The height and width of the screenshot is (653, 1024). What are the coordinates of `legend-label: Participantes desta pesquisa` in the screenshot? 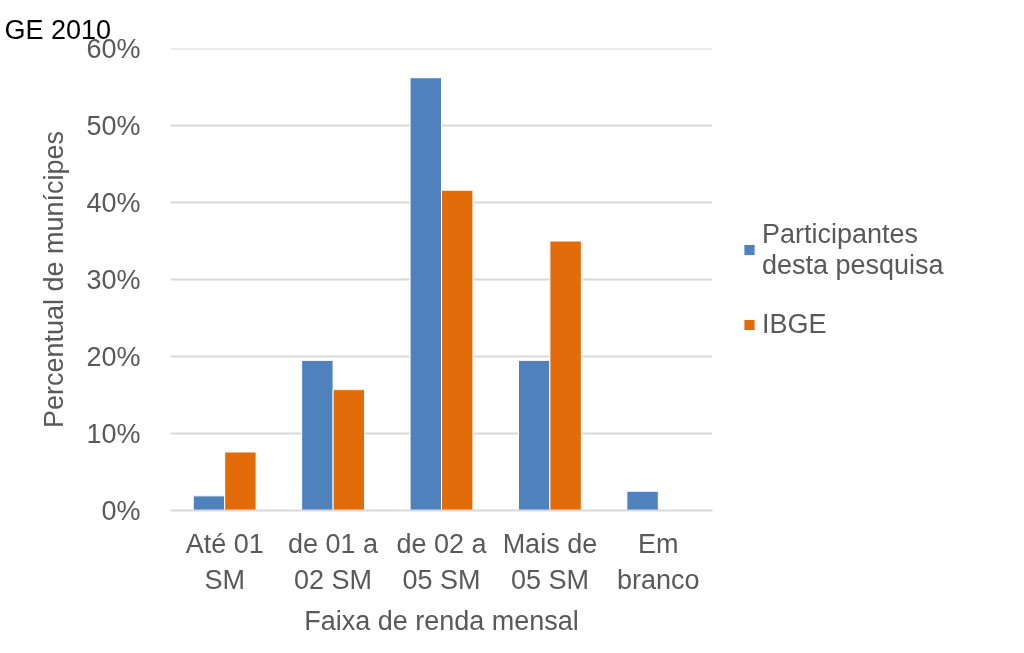 It's located at (853, 249).